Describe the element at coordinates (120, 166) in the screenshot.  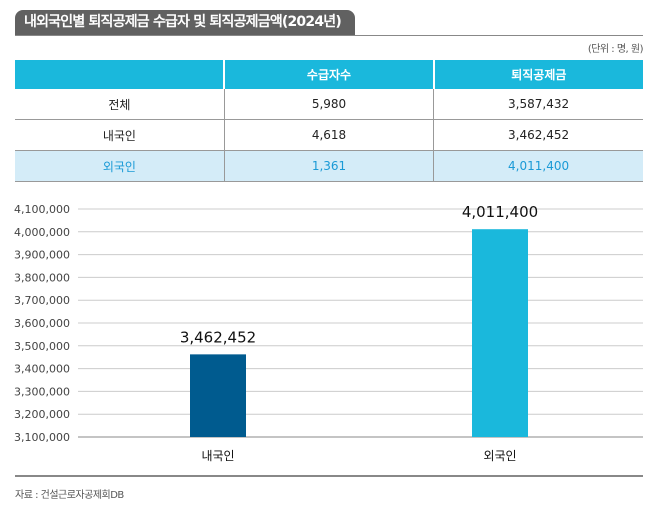
I see `cell: 외국인` at that location.